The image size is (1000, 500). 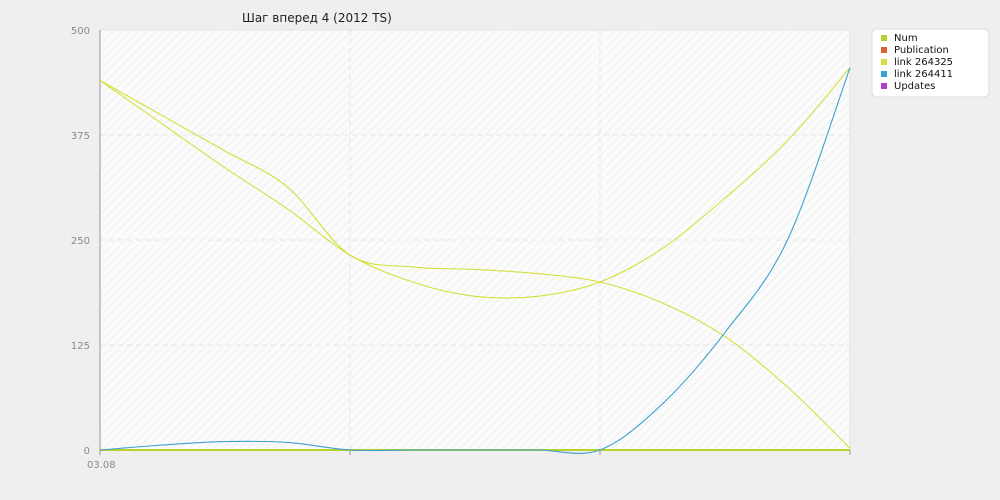 What do you see at coordinates (921, 50) in the screenshot?
I see `legend-label: Publication` at bounding box center [921, 50].